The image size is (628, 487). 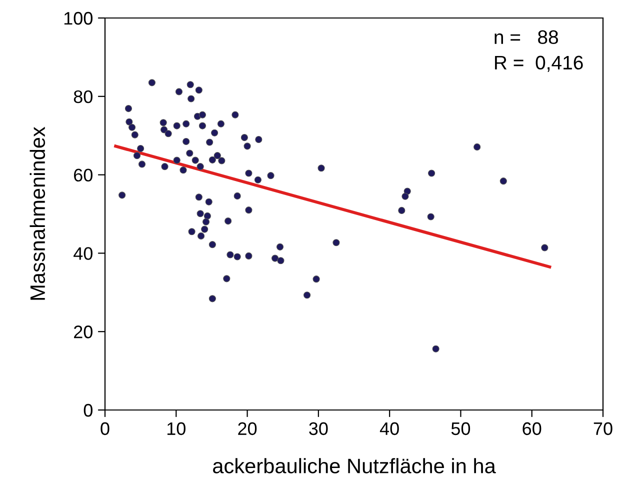 I want to click on x-tick-label: 0, so click(x=105, y=429).